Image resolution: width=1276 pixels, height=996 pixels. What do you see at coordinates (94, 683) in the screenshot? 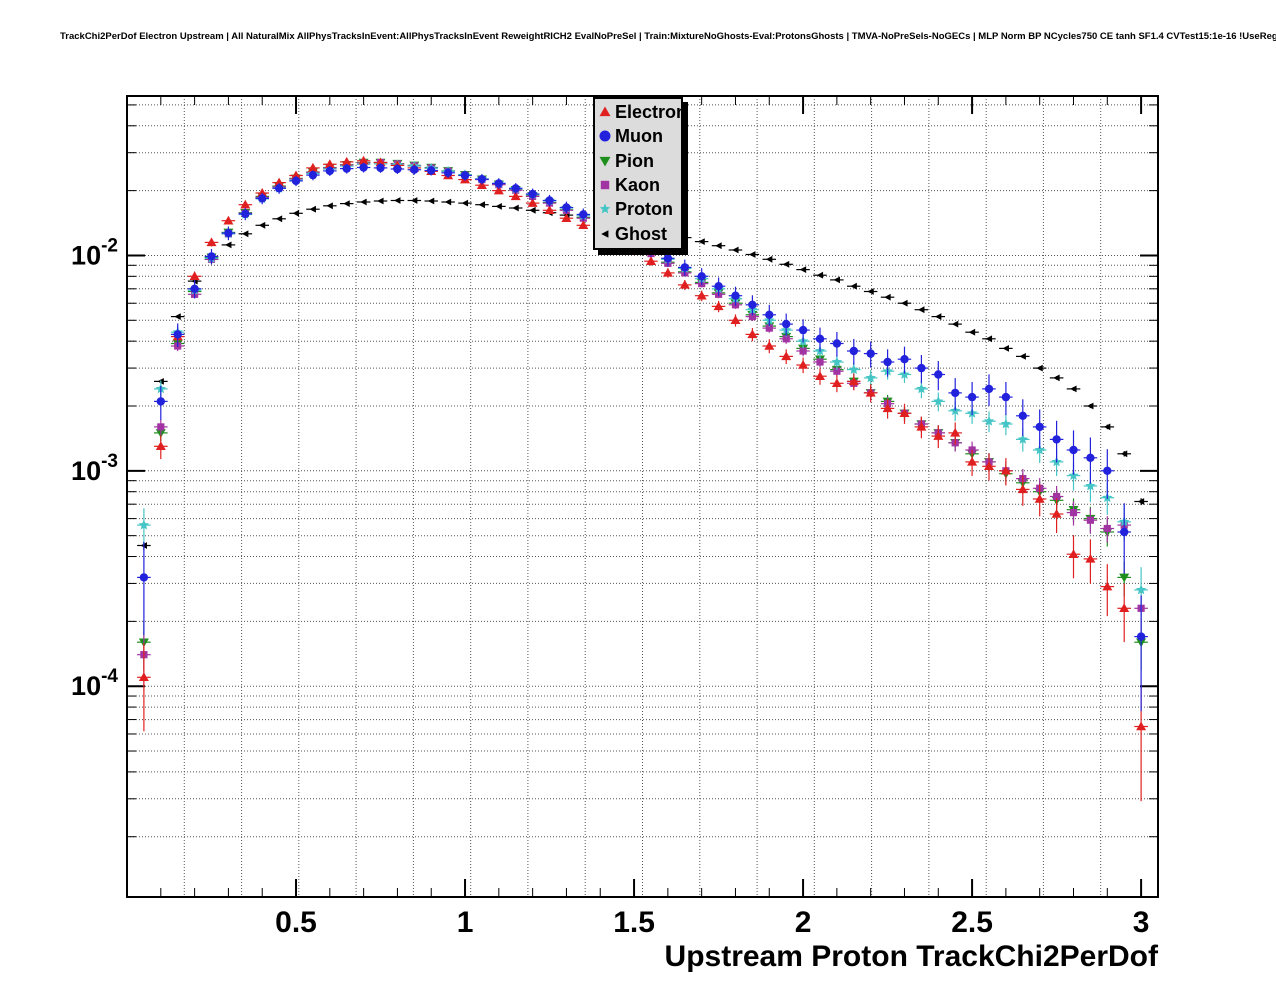
I see `y-tick-label: 10⁻⁴` at bounding box center [94, 683].